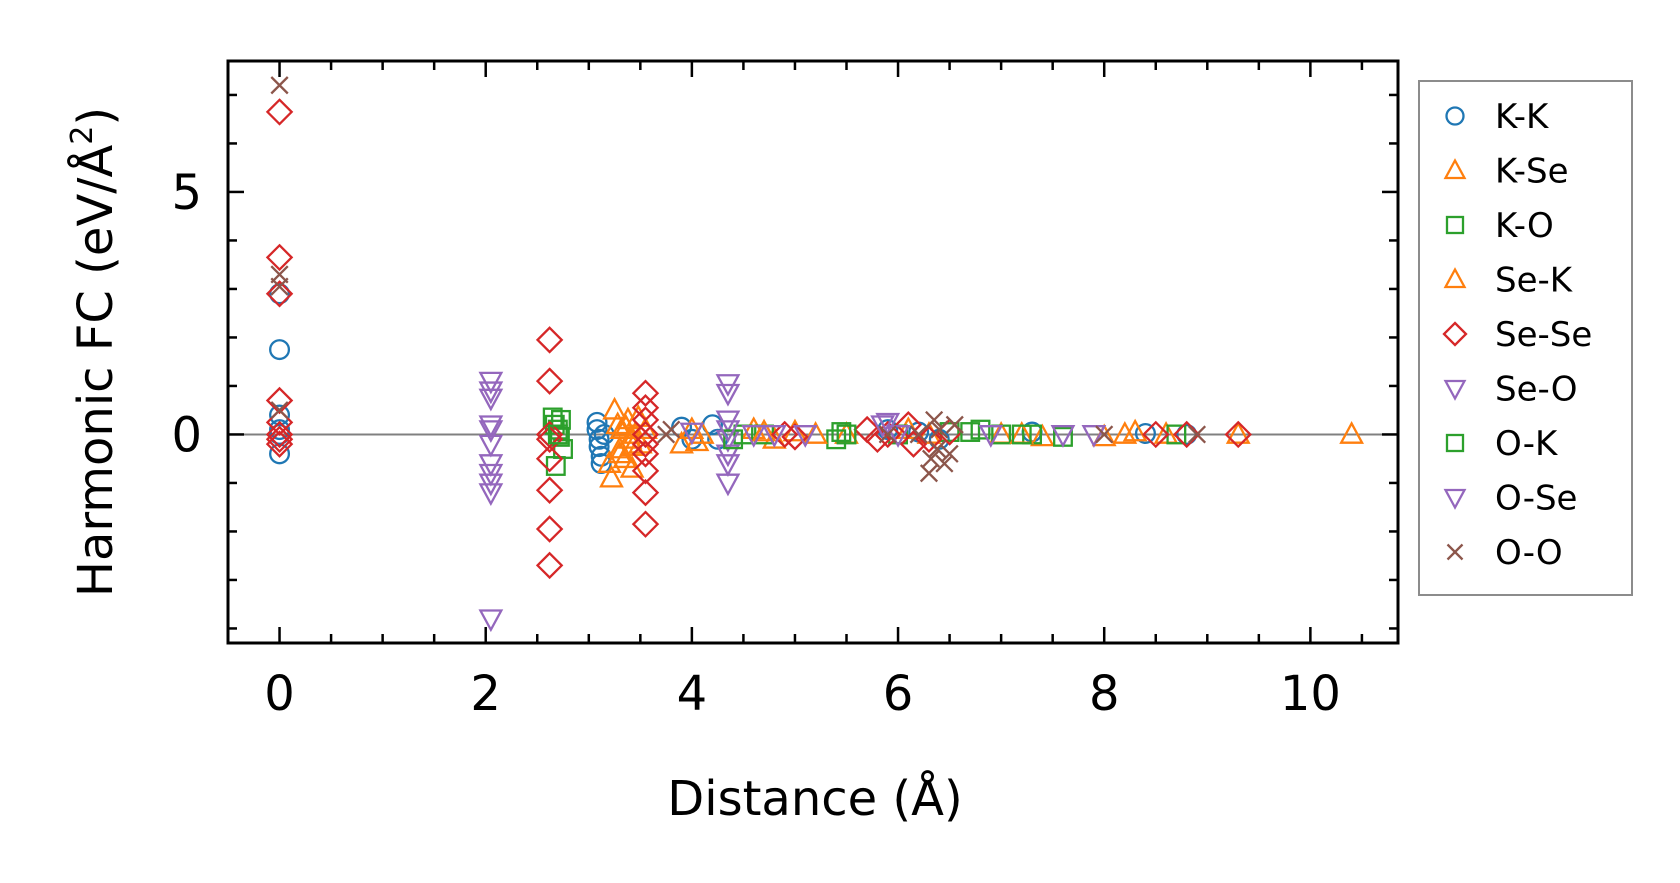 The width and height of the screenshot is (1680, 883). I want to click on legend-item-k-se: K-Se, so click(1506, 172).